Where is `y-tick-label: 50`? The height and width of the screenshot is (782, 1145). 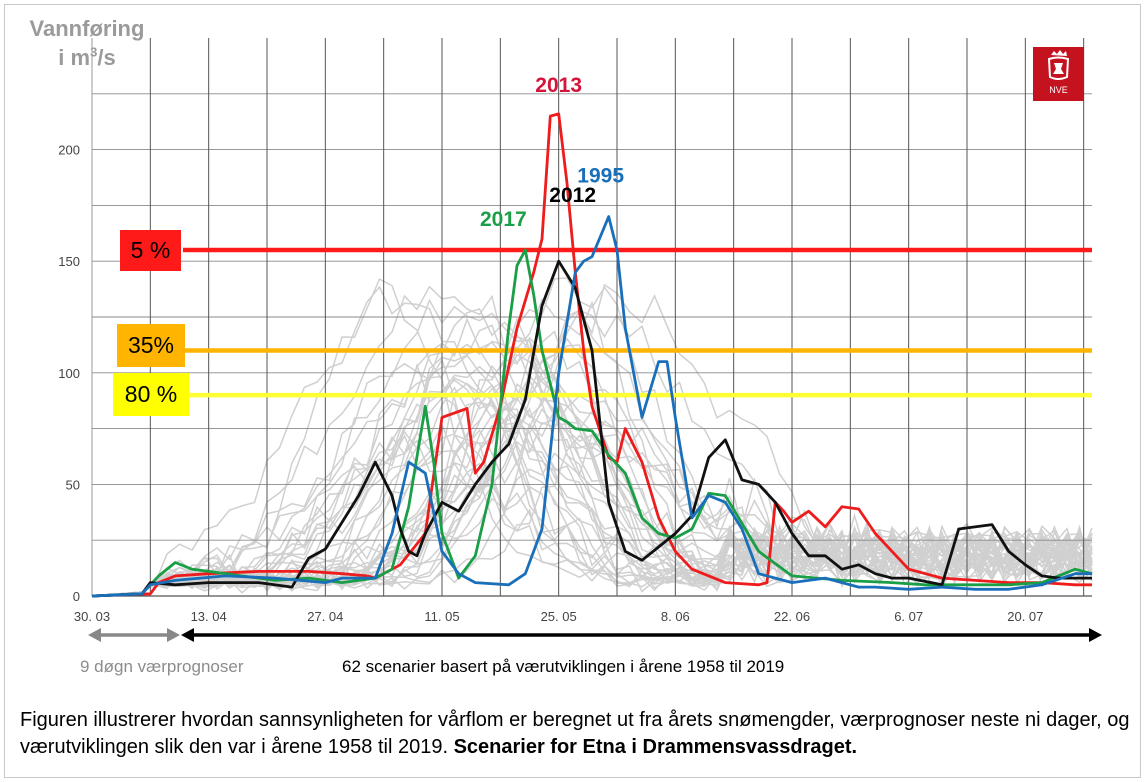 y-tick-label: 50 is located at coordinates (73, 484).